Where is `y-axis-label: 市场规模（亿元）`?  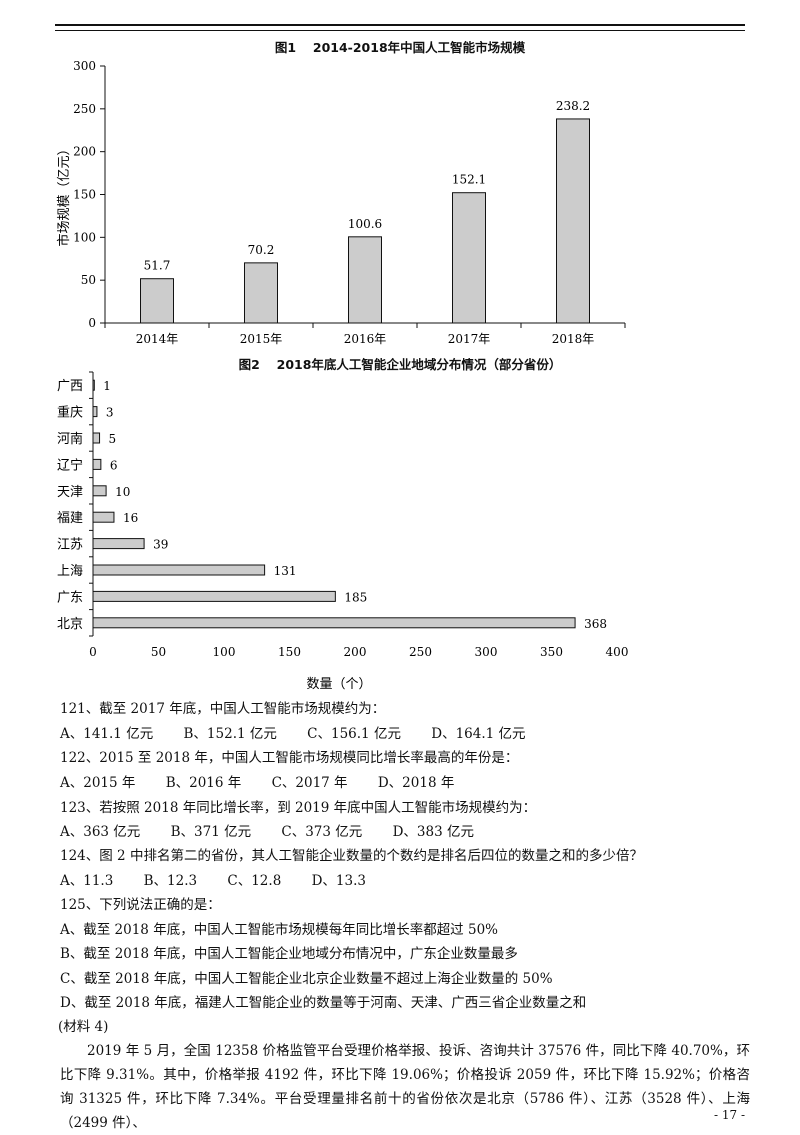 y-axis-label: 市场规模（亿元） is located at coordinates (64, 194).